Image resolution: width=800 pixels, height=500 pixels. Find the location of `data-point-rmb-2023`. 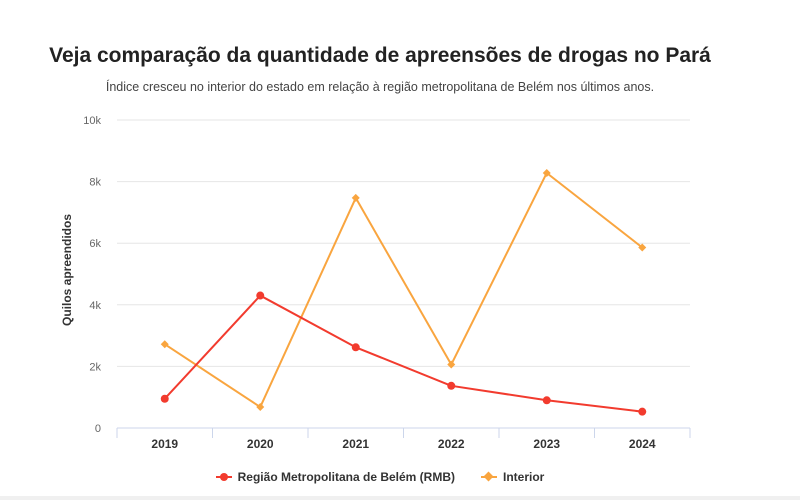

data-point-rmb-2023 is located at coordinates (546, 400).